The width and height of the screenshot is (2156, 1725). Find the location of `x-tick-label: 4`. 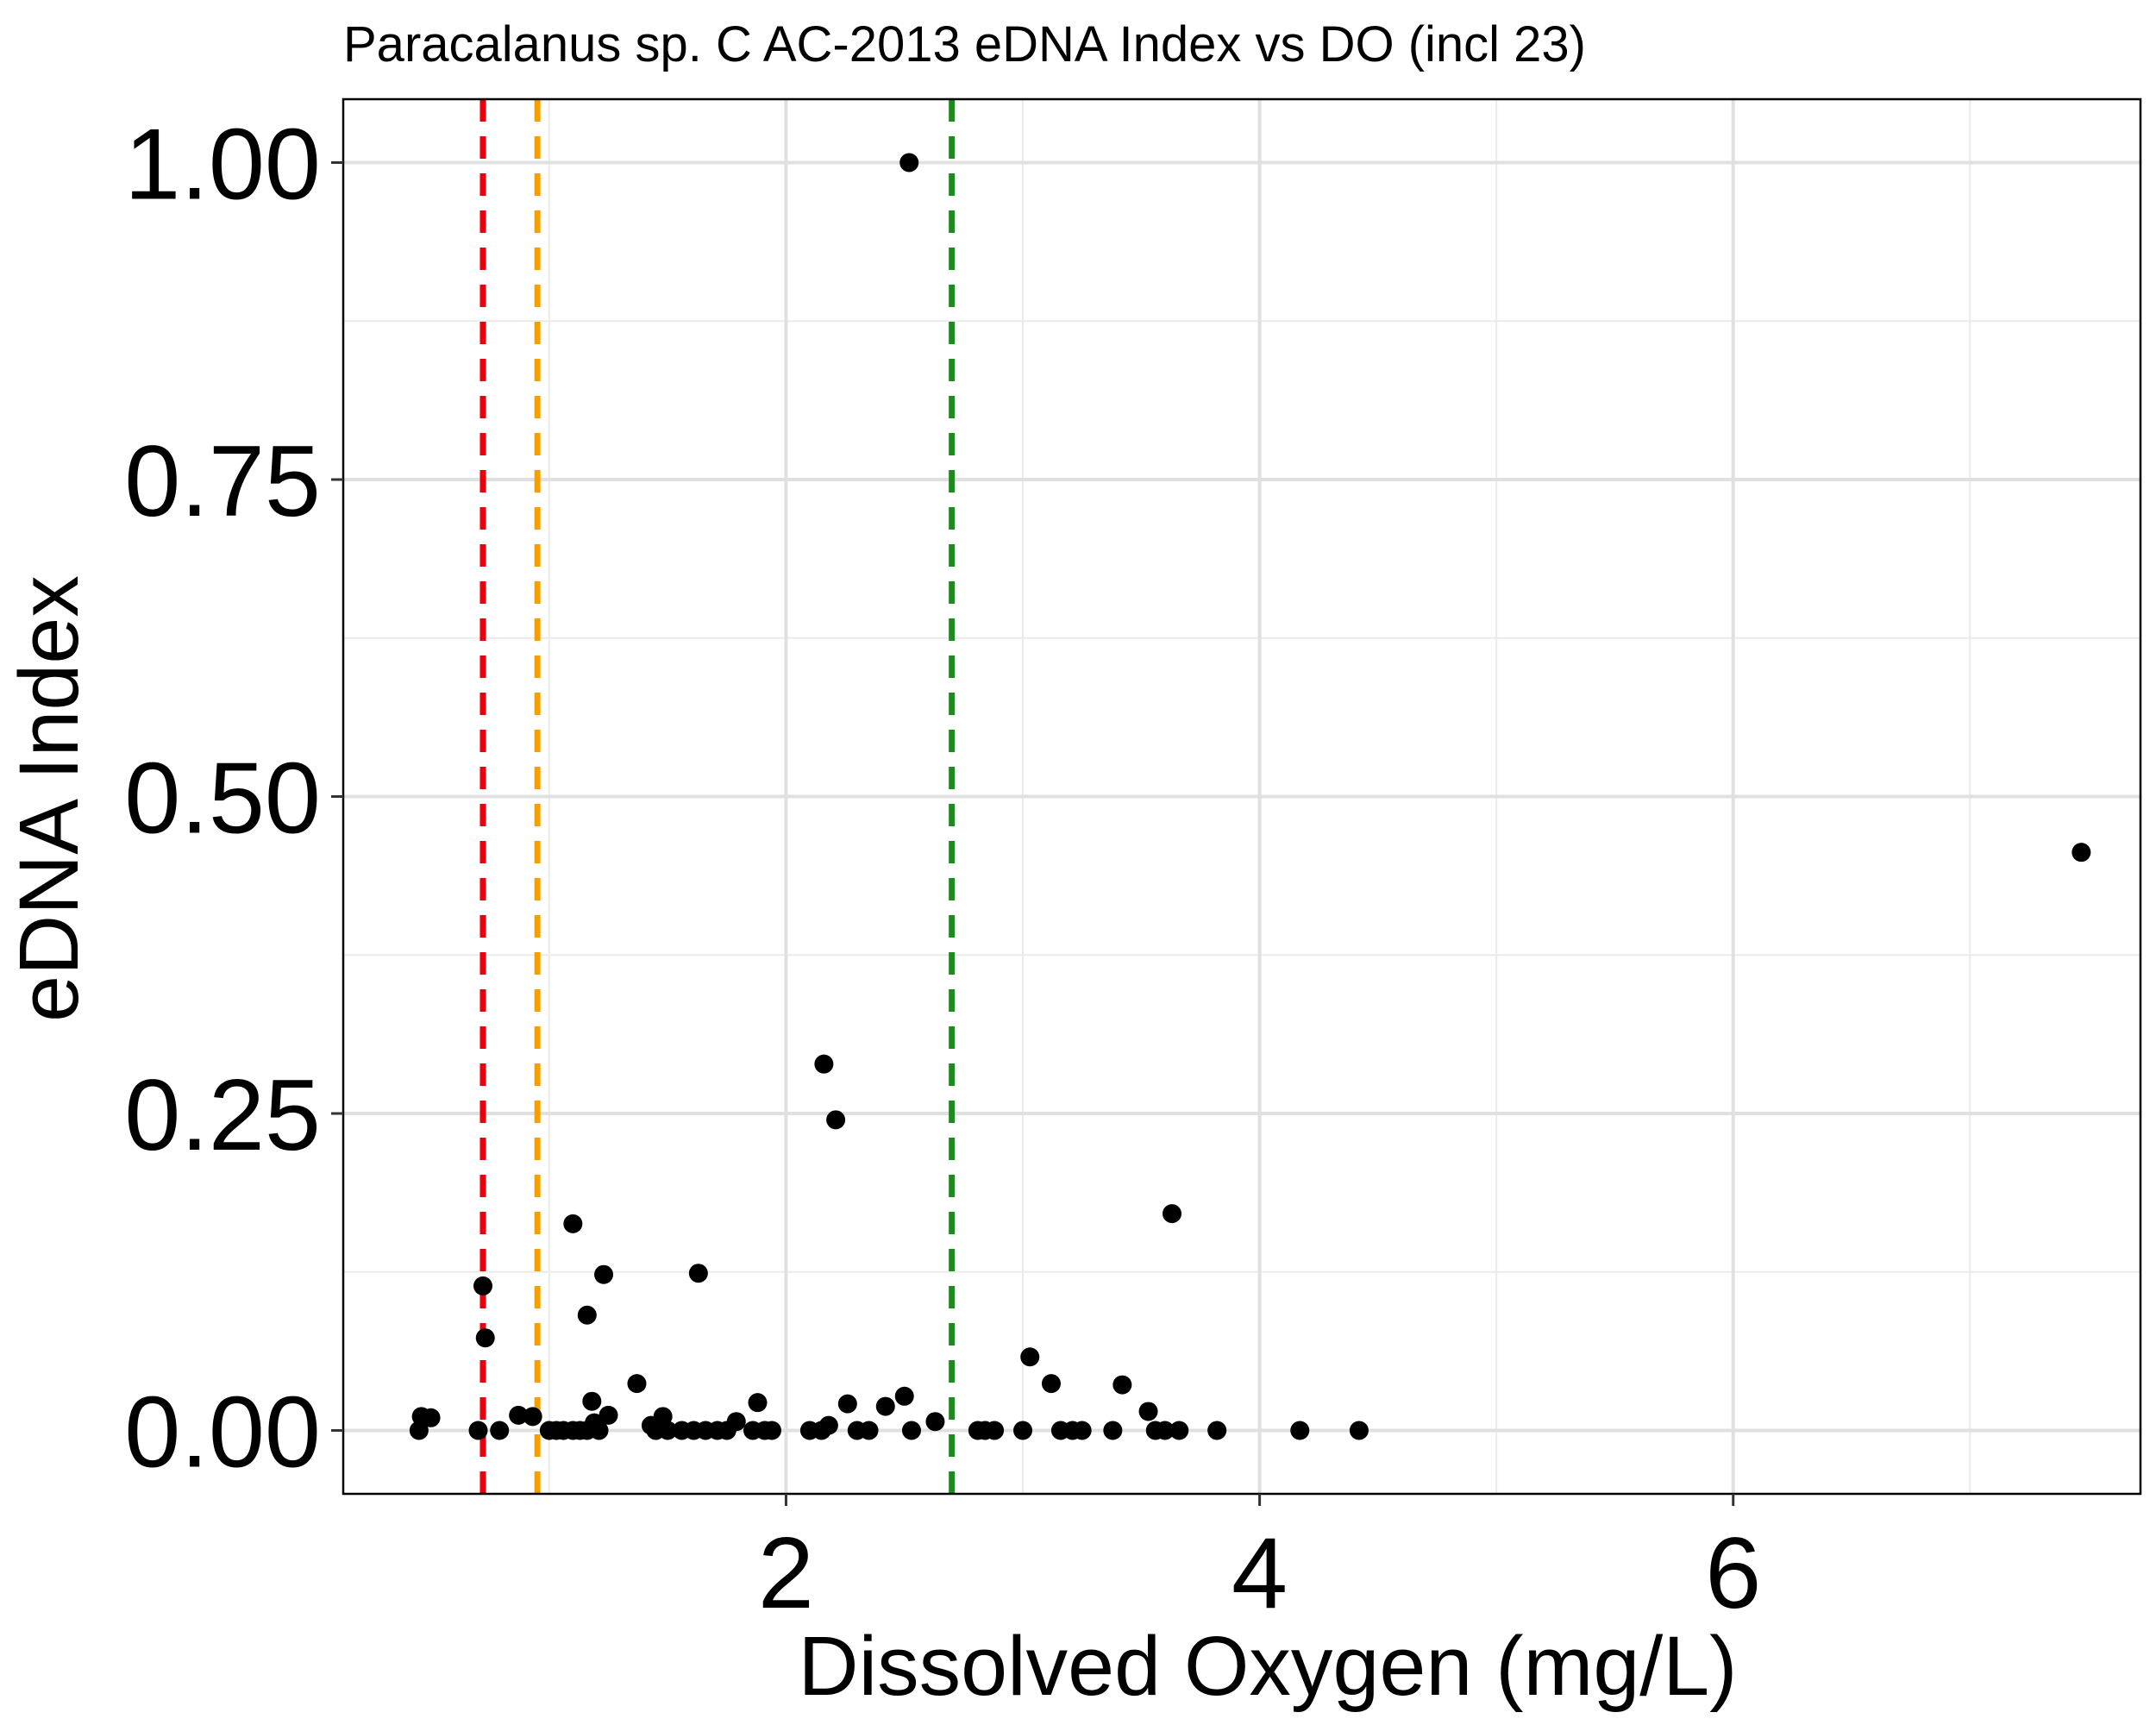

x-tick-label: 4 is located at coordinates (1260, 1573).